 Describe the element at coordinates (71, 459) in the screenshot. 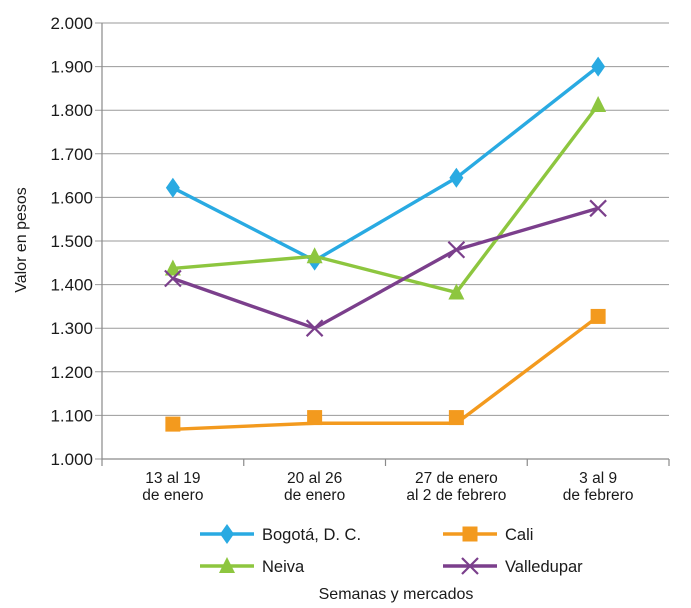

I see `y-tick-label: 1.000` at that location.